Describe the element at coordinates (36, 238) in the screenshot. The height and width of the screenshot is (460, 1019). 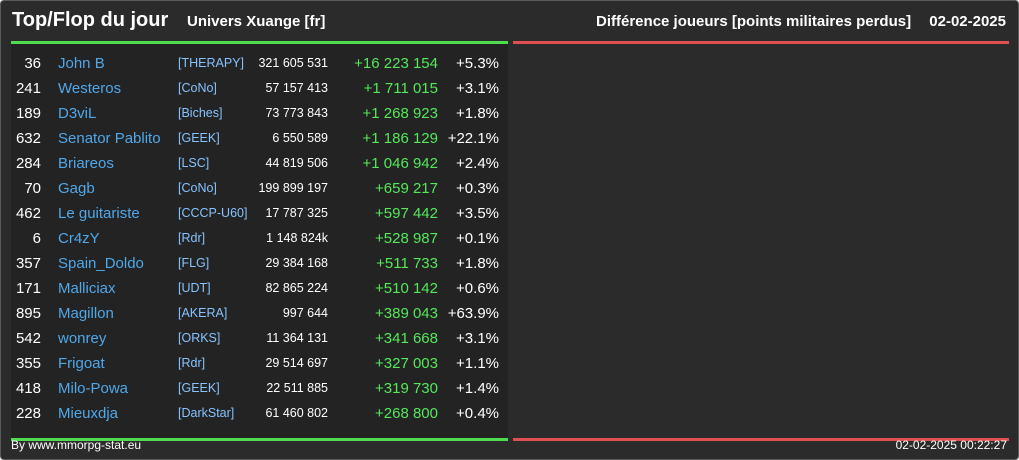
I see `rank-cell: 6` at that location.